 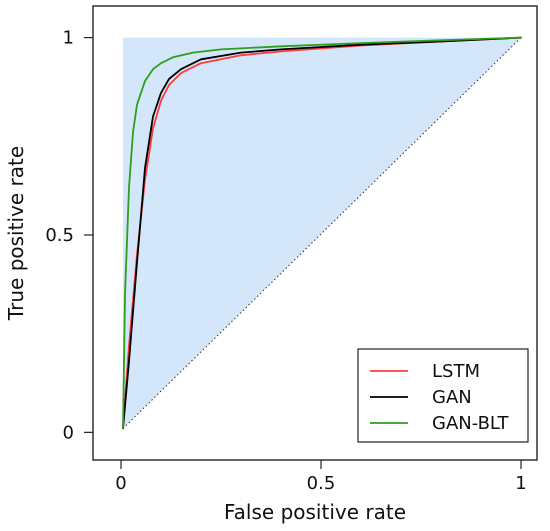 I want to click on x-tick-label: 1, so click(x=520, y=483).